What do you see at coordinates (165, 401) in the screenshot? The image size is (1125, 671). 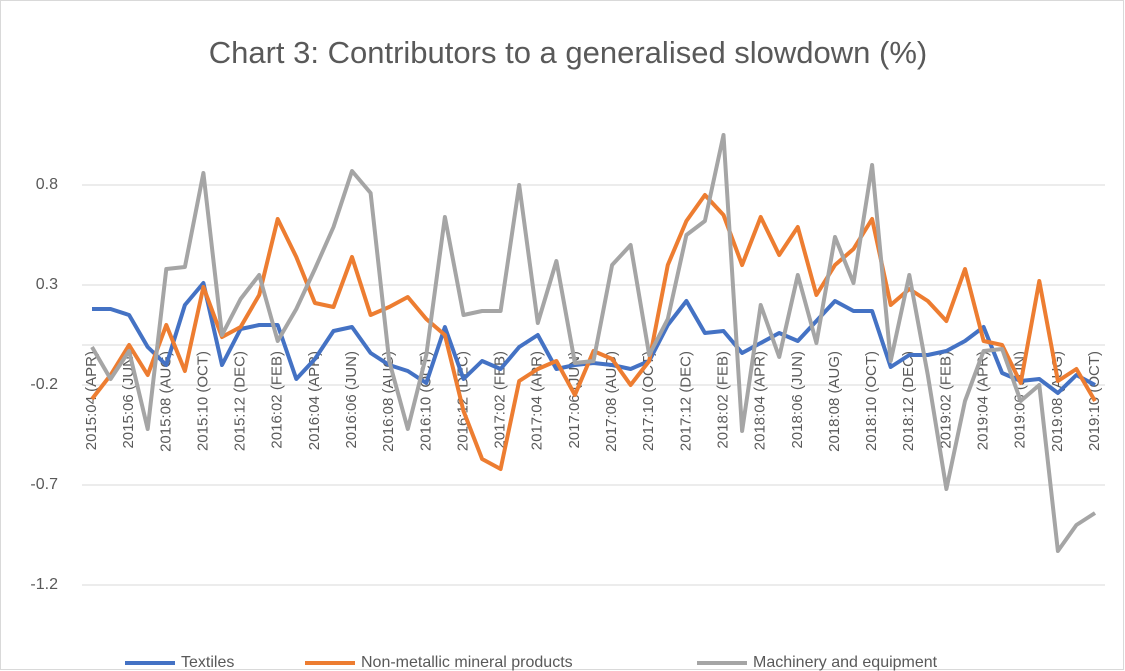 I see `x-tick-label: 2015:08 (AUG)` at bounding box center [165, 401].